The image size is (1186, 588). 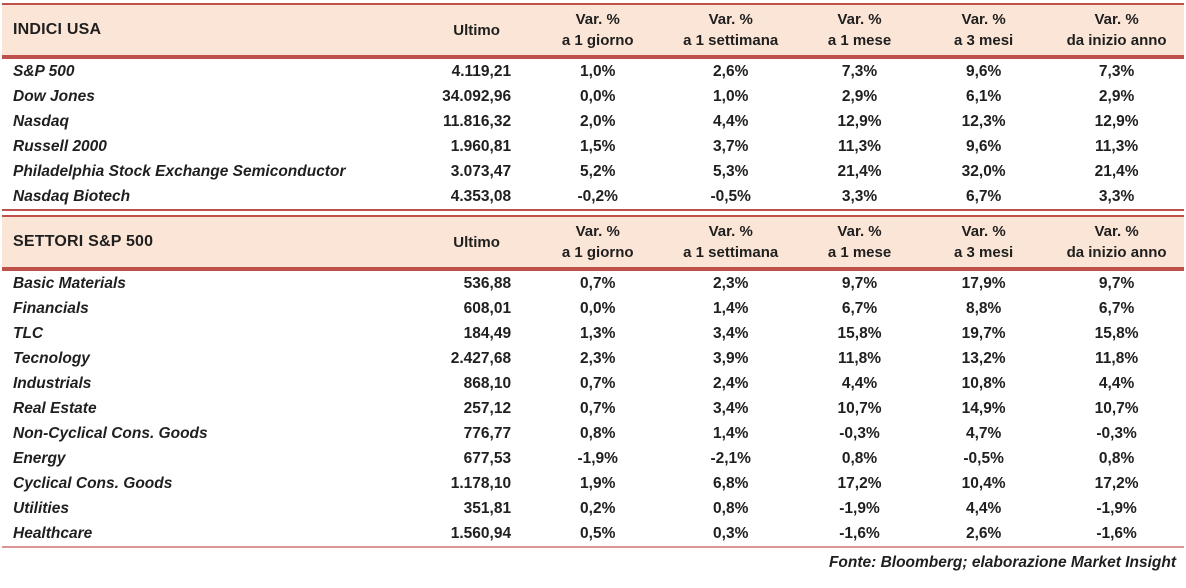 I want to click on row-name-cell: Tecnology, so click(x=51, y=358).